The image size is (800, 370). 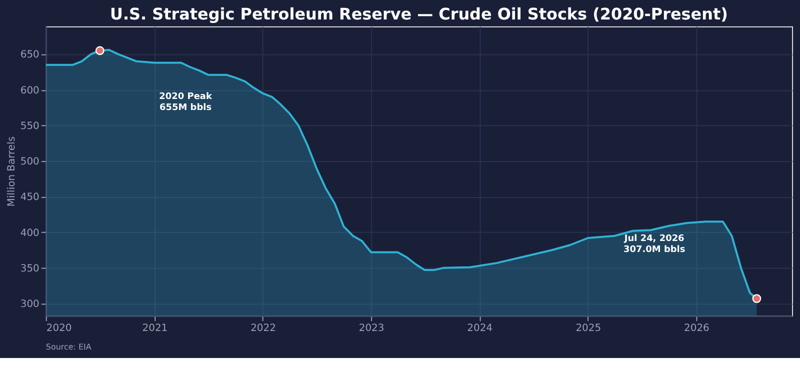 What do you see at coordinates (30, 198) in the screenshot?
I see `y-tick-label: 450` at bounding box center [30, 198].